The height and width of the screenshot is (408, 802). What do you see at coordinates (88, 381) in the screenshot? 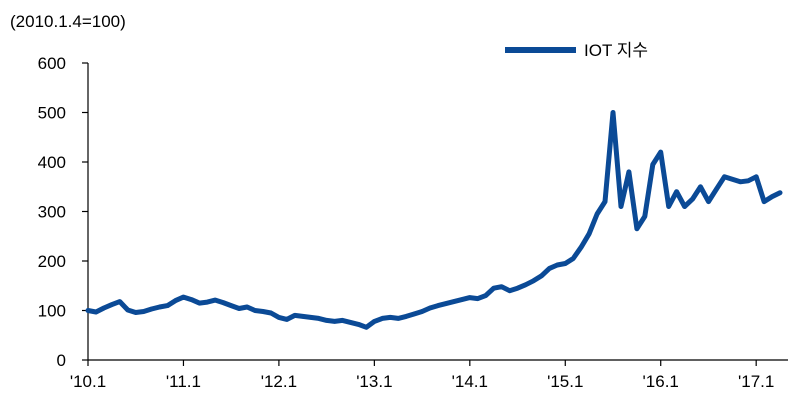
I see `x-tick-label: '10.1` at bounding box center [88, 381].